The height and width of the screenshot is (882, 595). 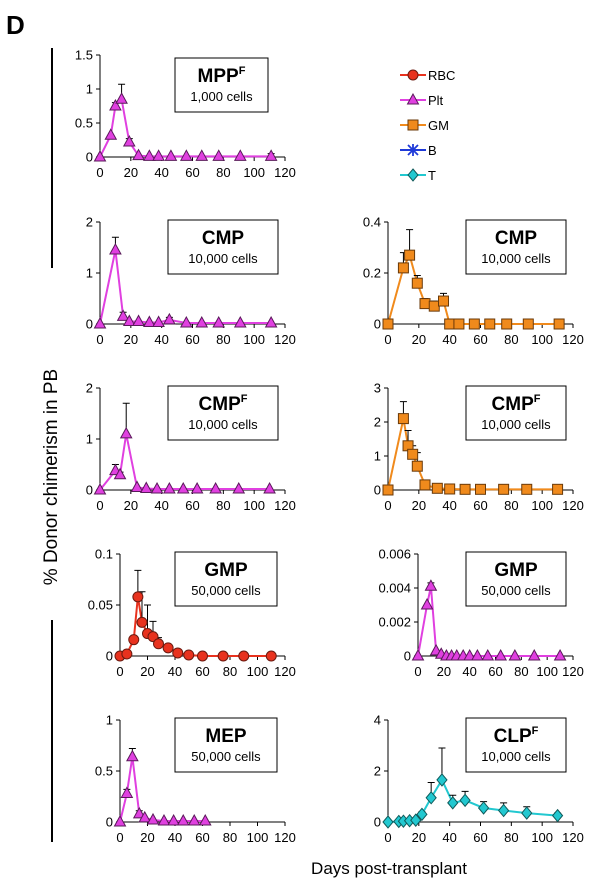 What do you see at coordinates (432, 175) in the screenshot?
I see `legend-label: T` at bounding box center [432, 175].